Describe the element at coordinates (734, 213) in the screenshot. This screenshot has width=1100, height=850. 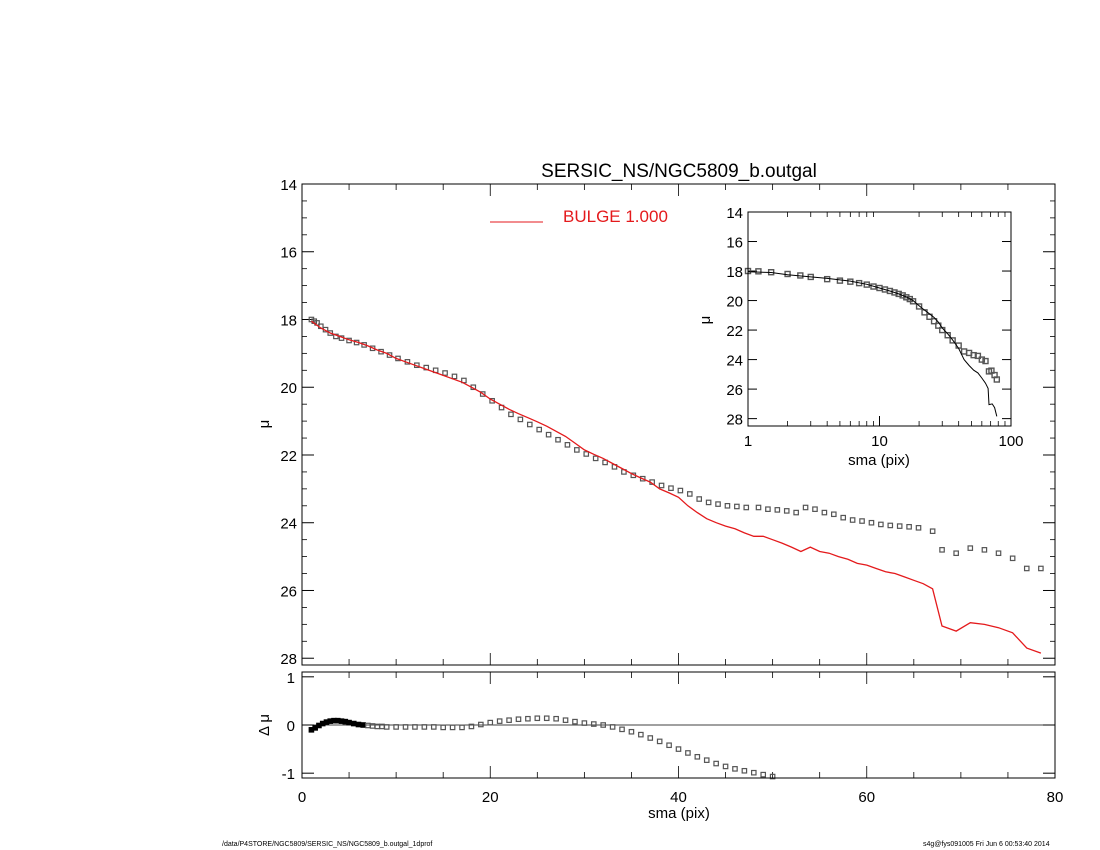
I see `inset-y-tick-label: 14` at that location.